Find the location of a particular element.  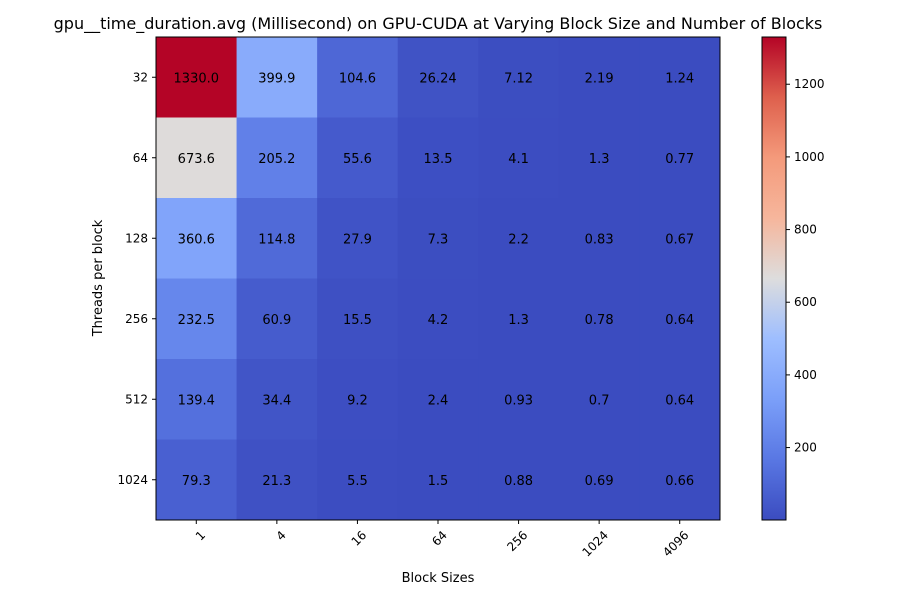

cell-value-label: 60.9 is located at coordinates (276, 320).